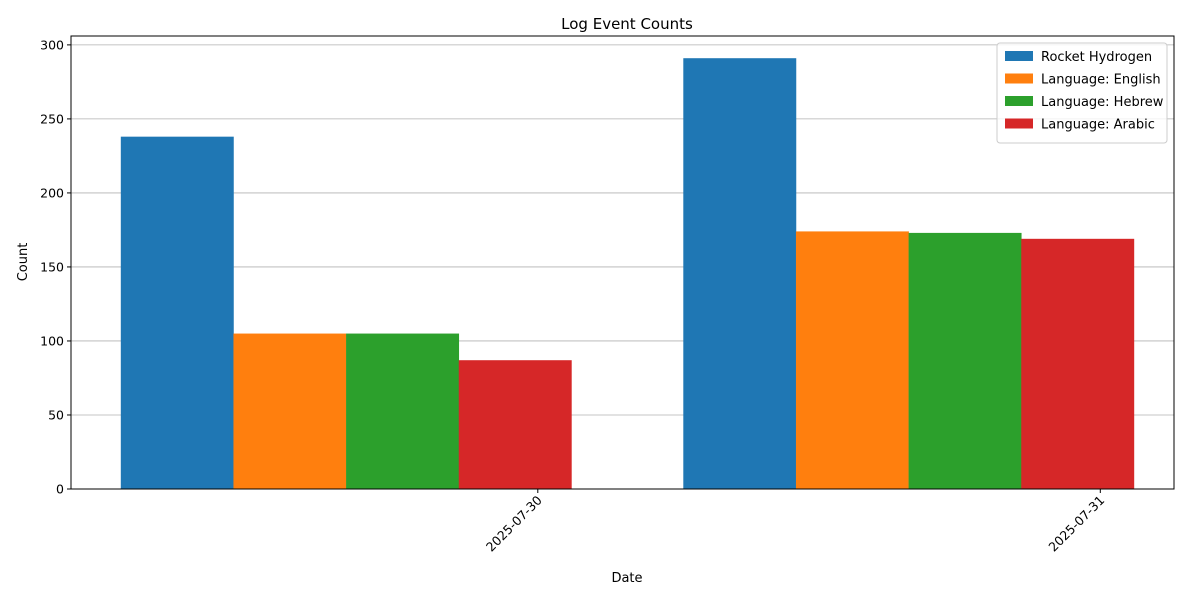  I want to click on y-tick-label: 50, so click(56, 414).